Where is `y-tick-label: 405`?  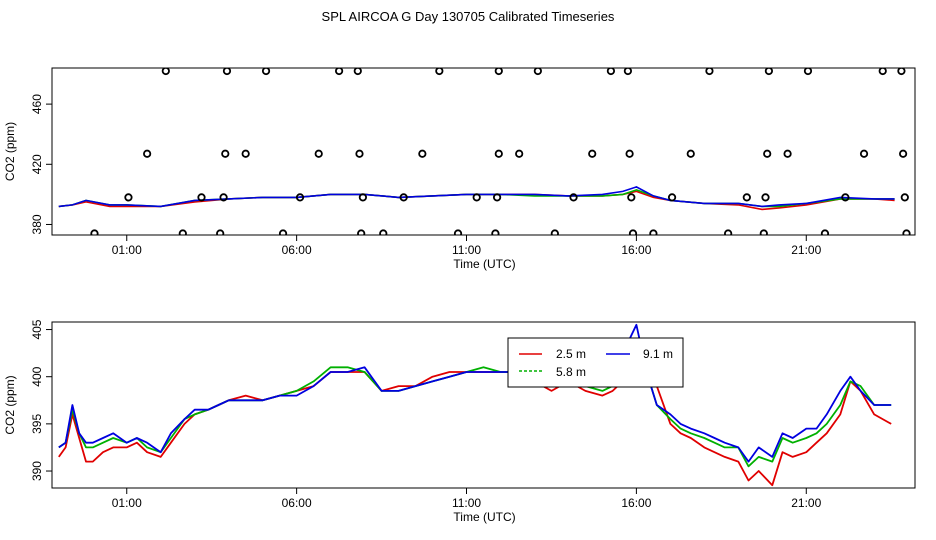
y-tick-label: 405 is located at coordinates (37, 329).